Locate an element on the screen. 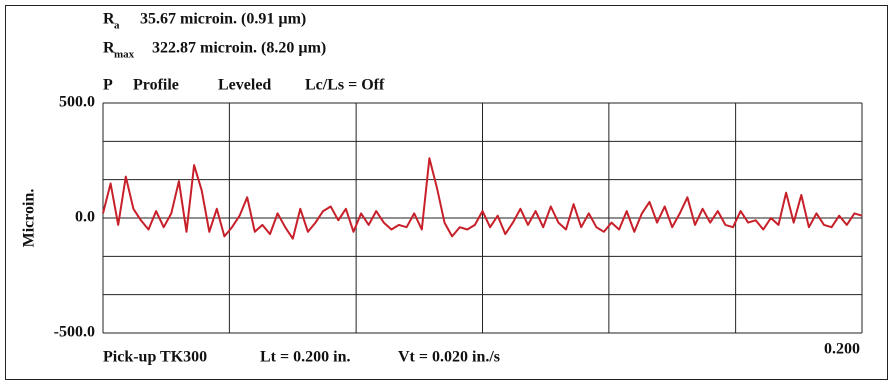  ra-symbol: R is located at coordinates (109, 19).